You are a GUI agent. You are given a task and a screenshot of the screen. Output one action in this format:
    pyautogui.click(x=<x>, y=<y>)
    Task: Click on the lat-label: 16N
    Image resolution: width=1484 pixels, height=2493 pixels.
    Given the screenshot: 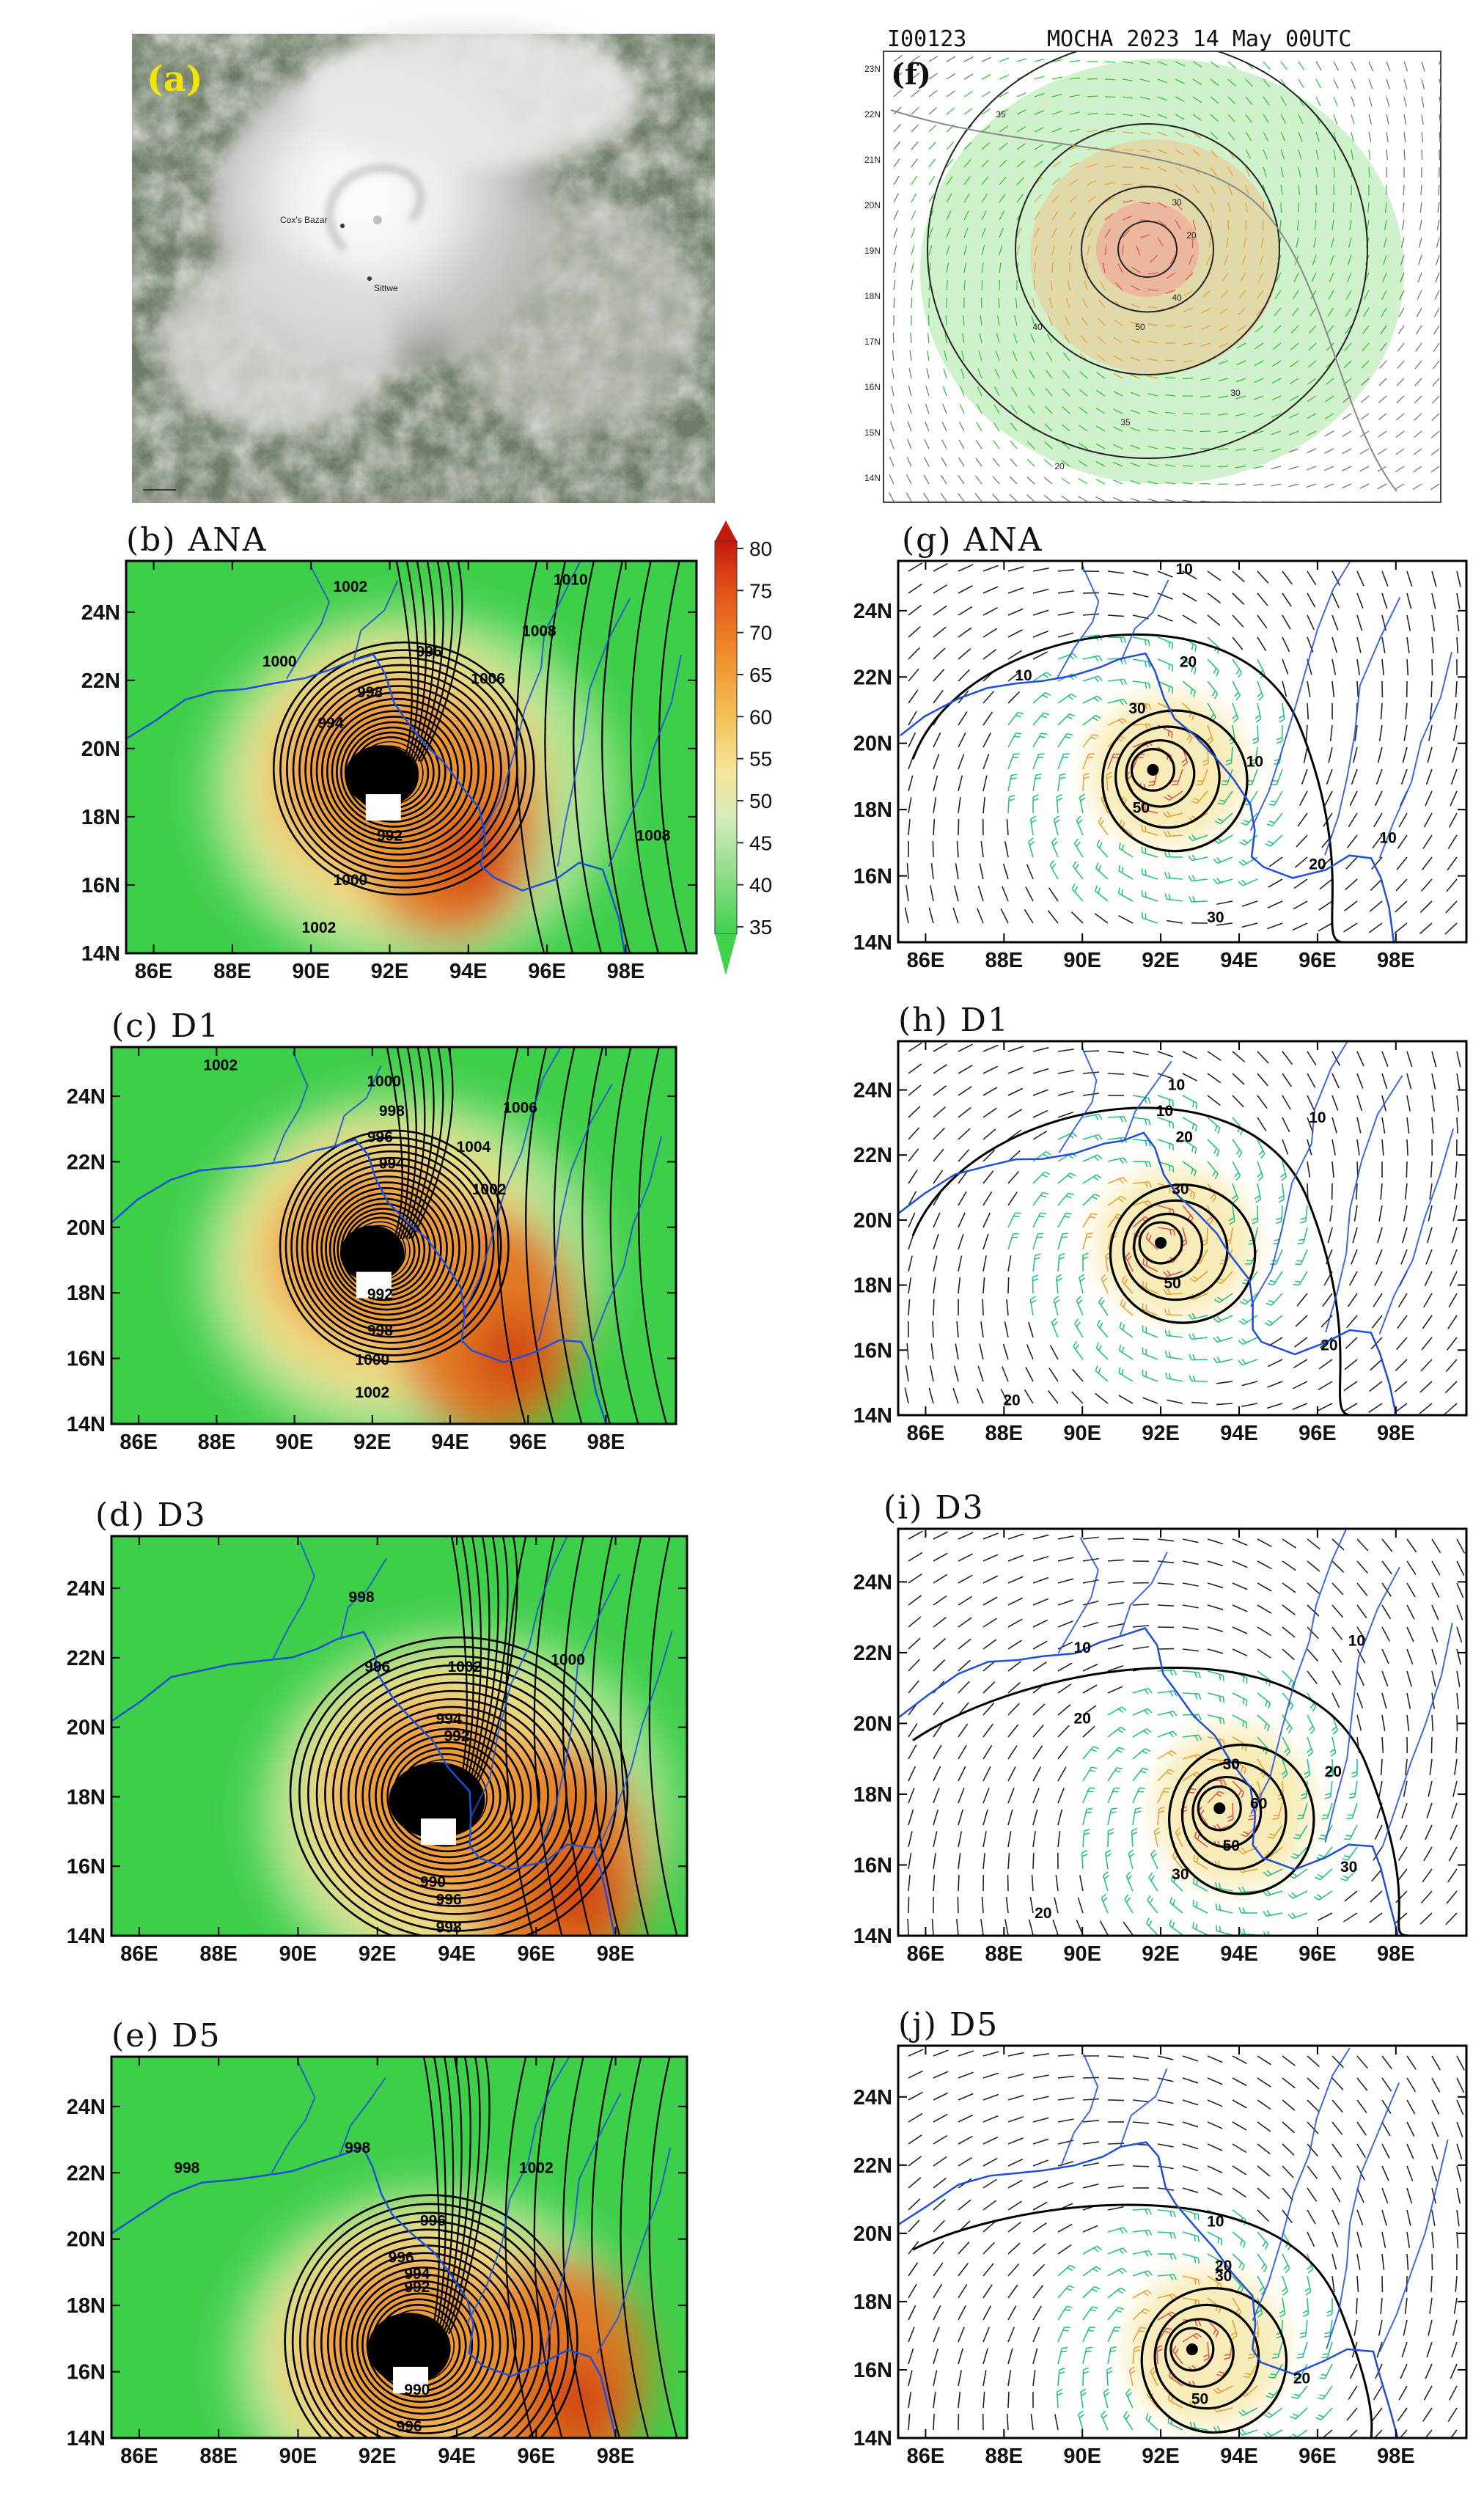 What is the action you would take?
    pyautogui.click(x=86, y=2373)
    